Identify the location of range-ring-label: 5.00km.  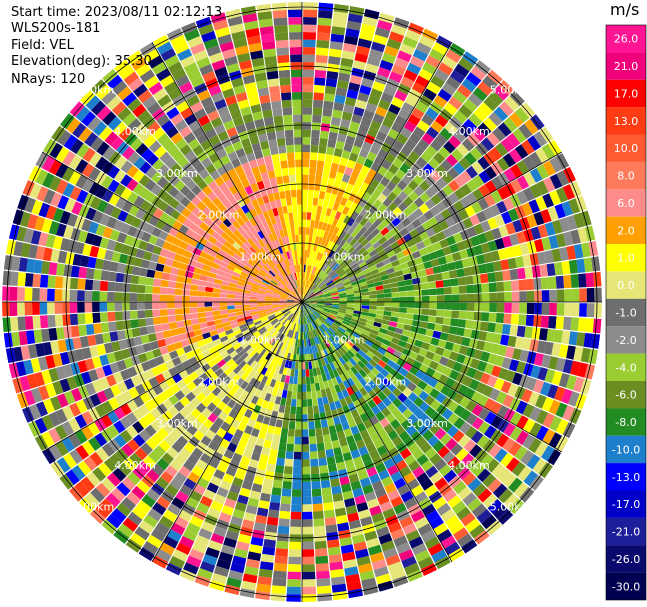
(511, 507).